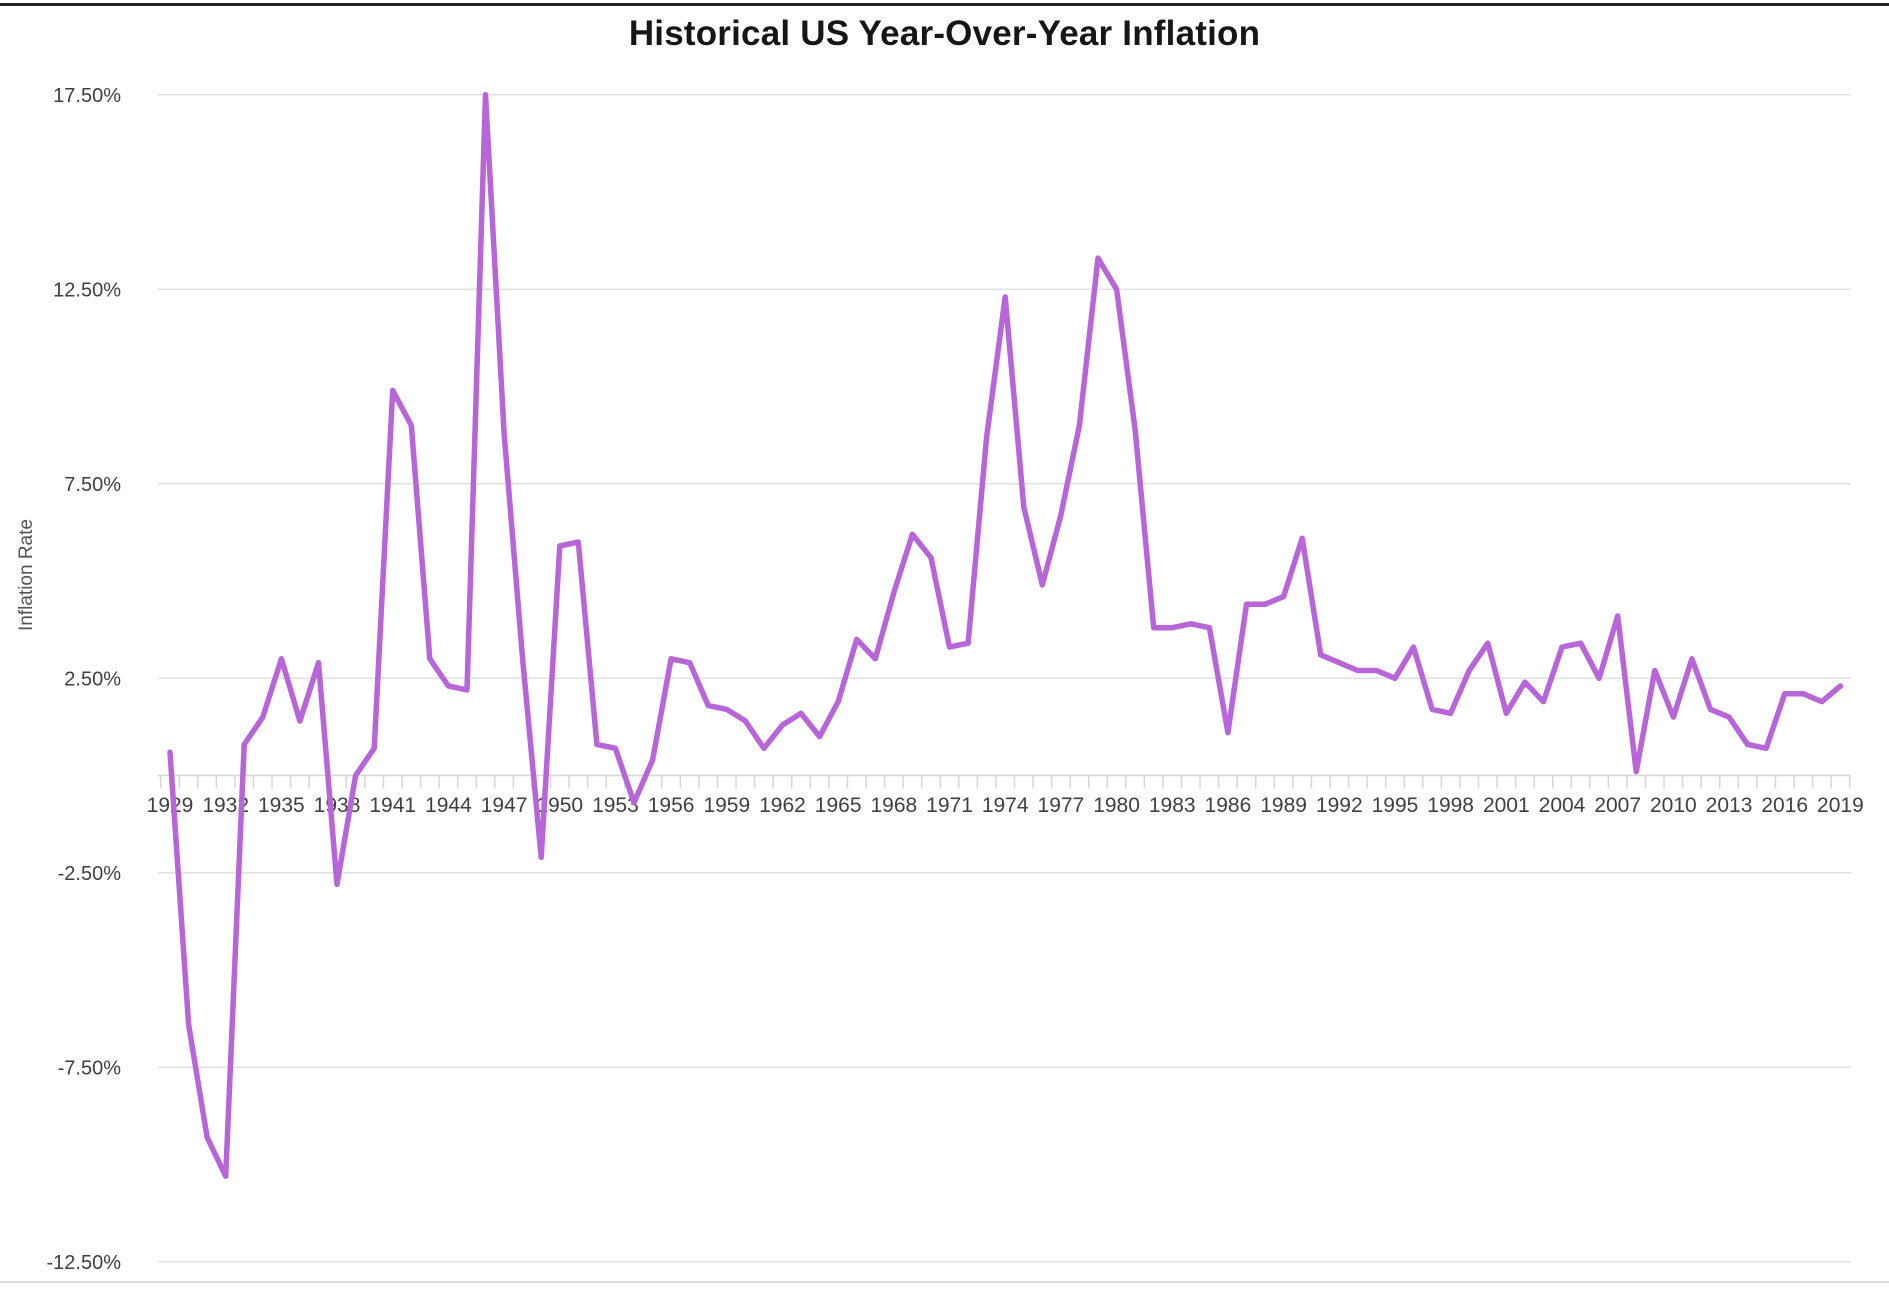  Describe the element at coordinates (944, 4) in the screenshot. I see `top-border` at that location.